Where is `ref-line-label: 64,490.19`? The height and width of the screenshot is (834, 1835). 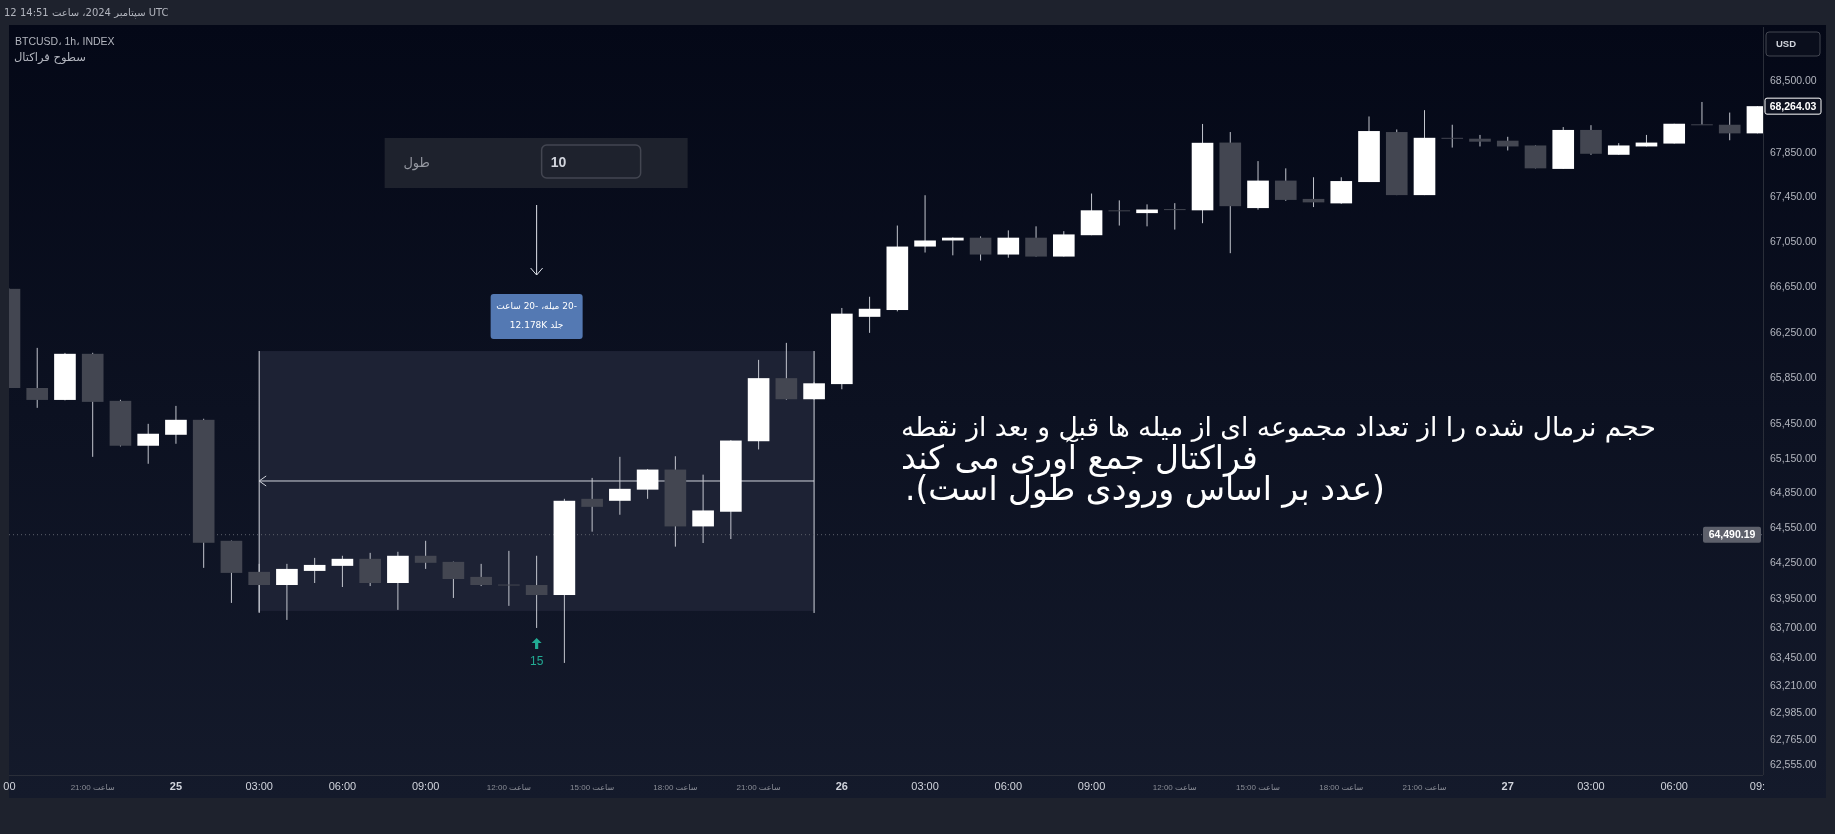 ref-line-label: 64,490.19 is located at coordinates (1732, 534).